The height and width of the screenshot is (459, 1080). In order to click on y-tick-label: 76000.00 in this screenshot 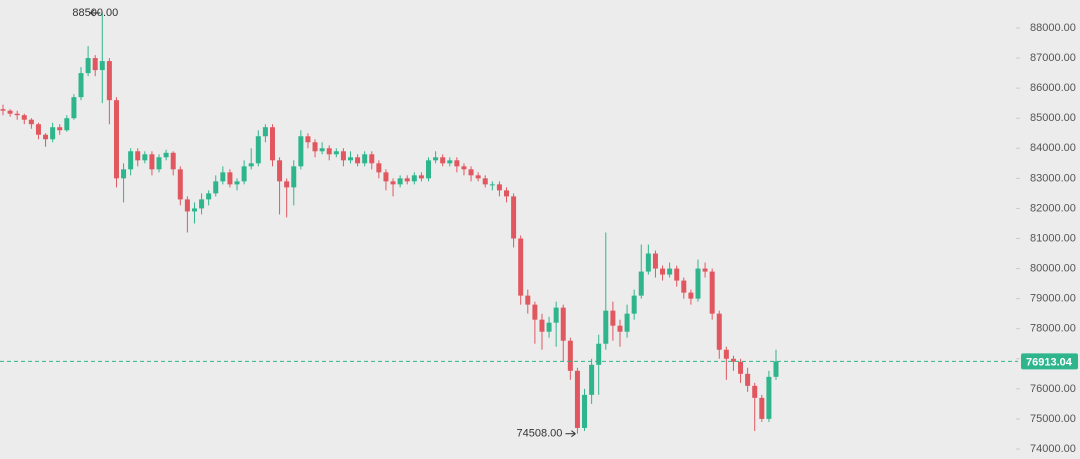, I will do `click(1053, 389)`.